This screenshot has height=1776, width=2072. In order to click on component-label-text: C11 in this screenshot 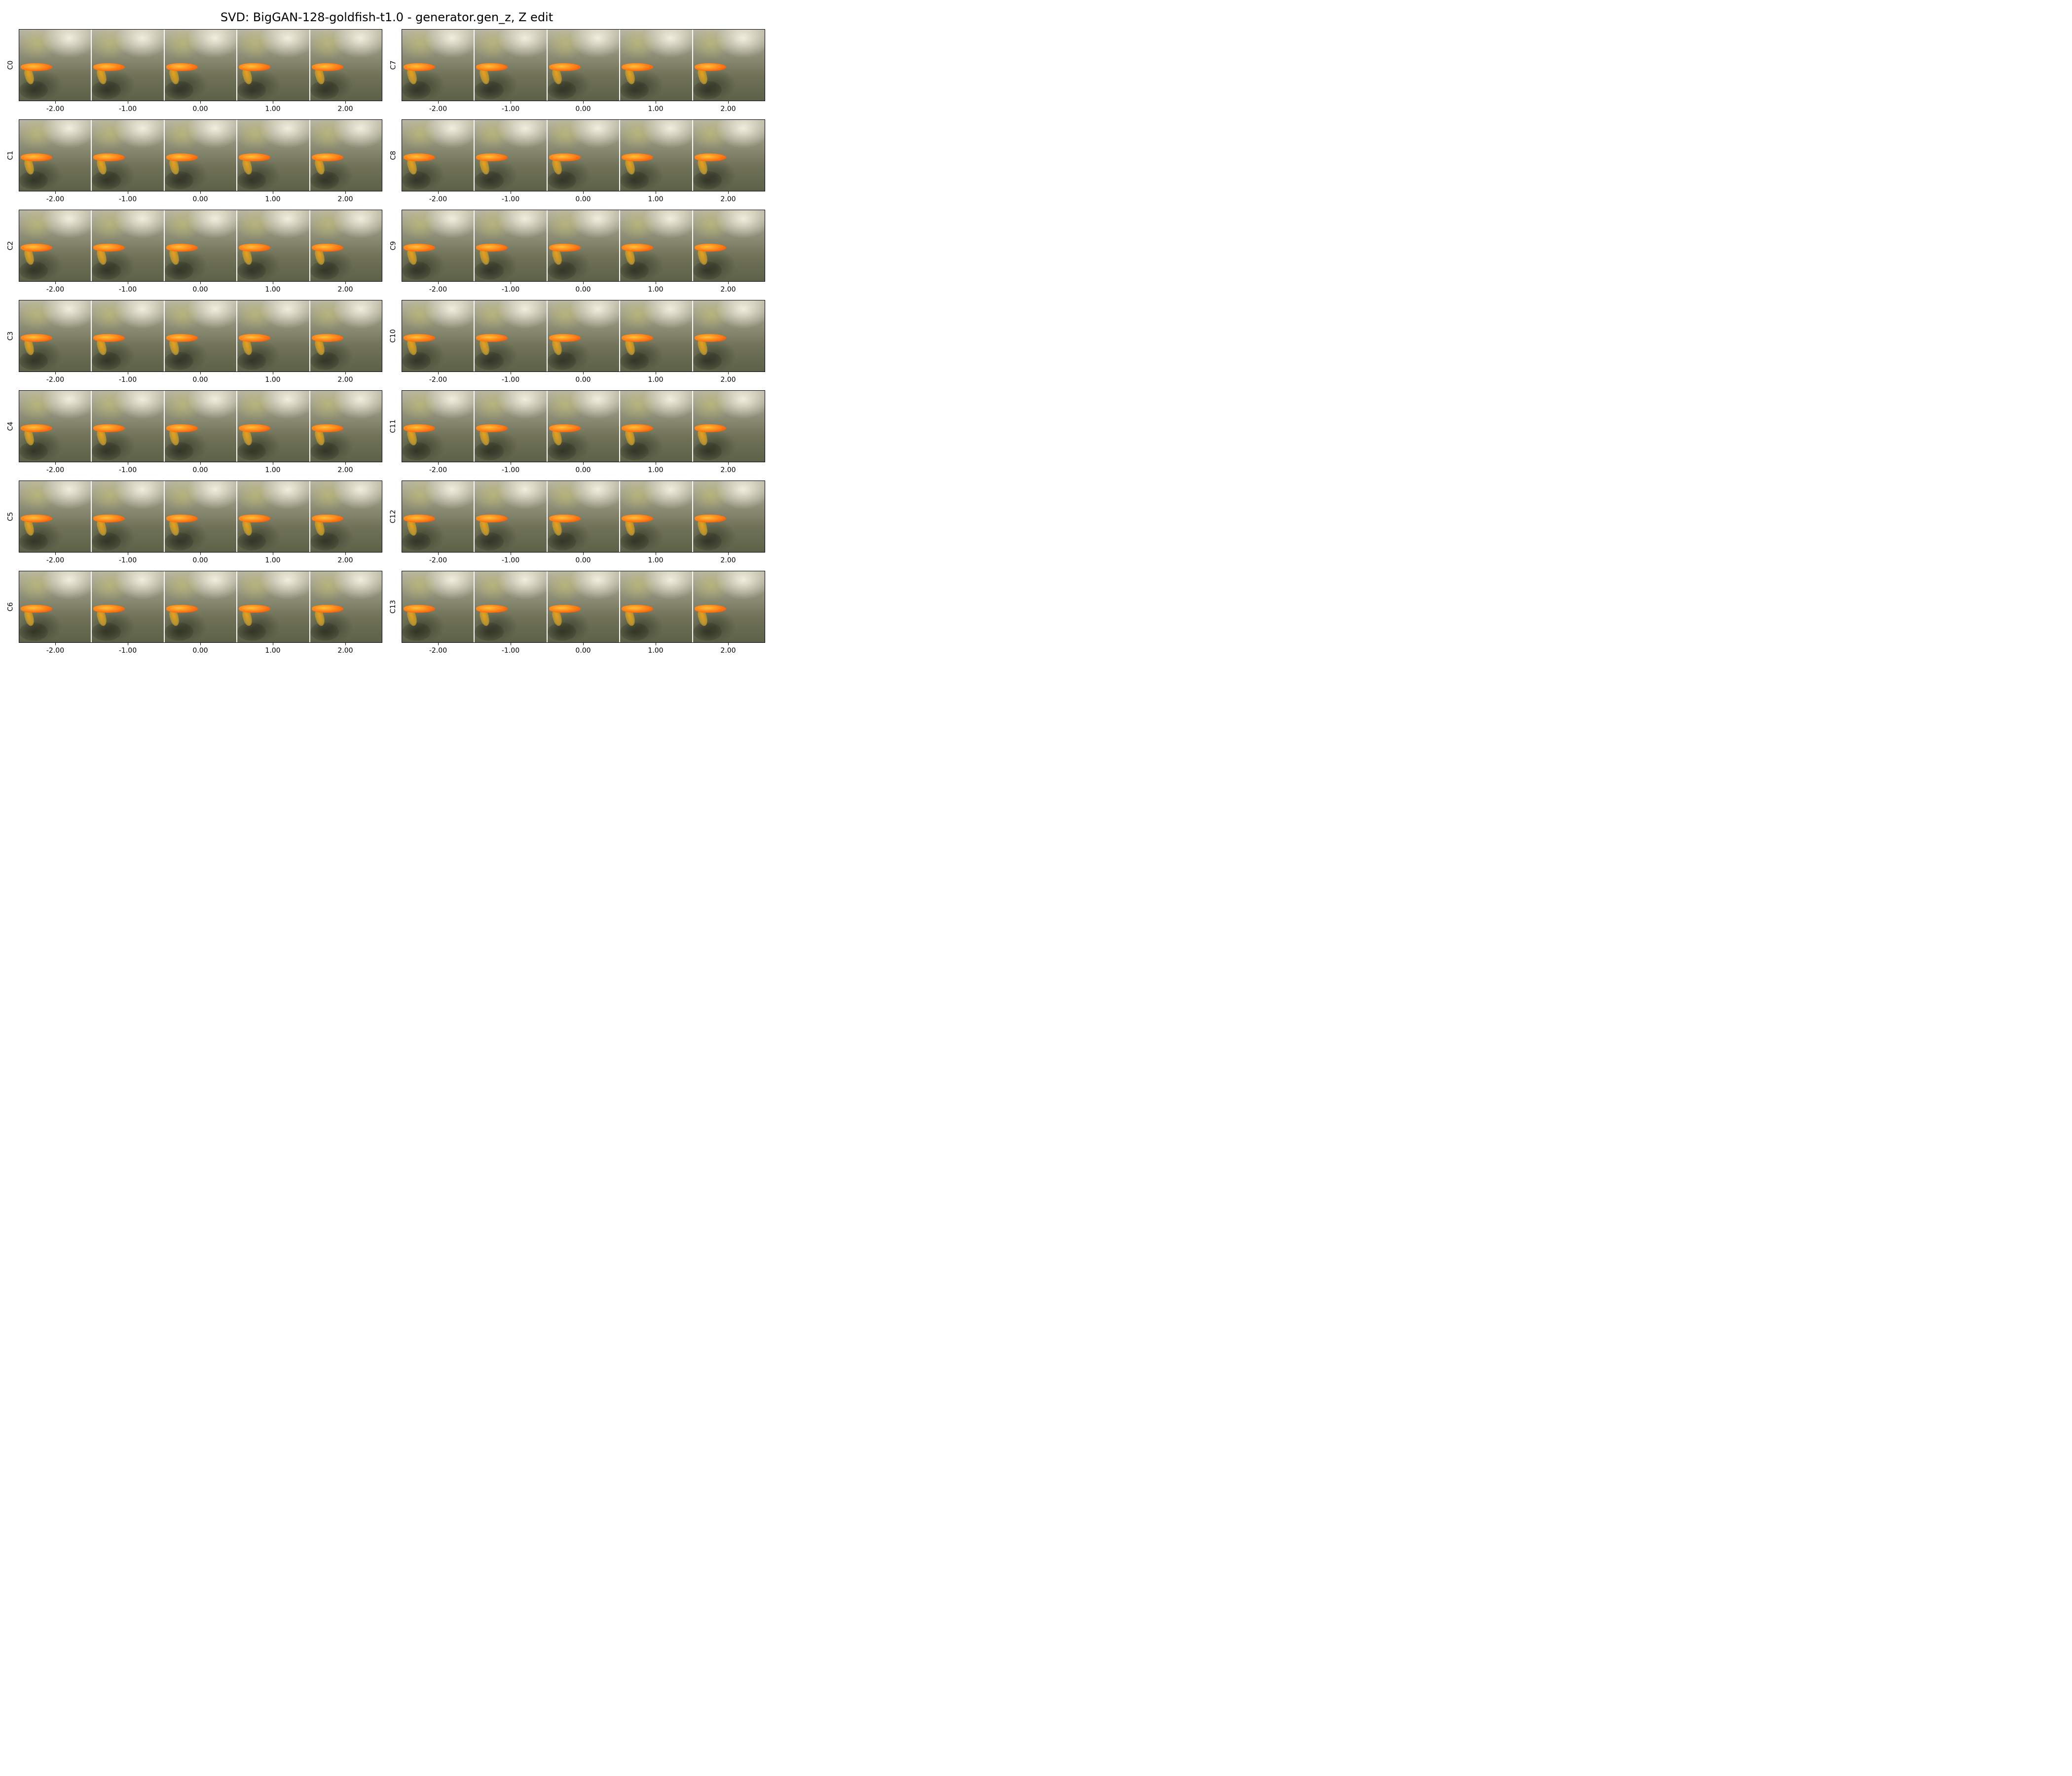, I will do `click(393, 426)`.